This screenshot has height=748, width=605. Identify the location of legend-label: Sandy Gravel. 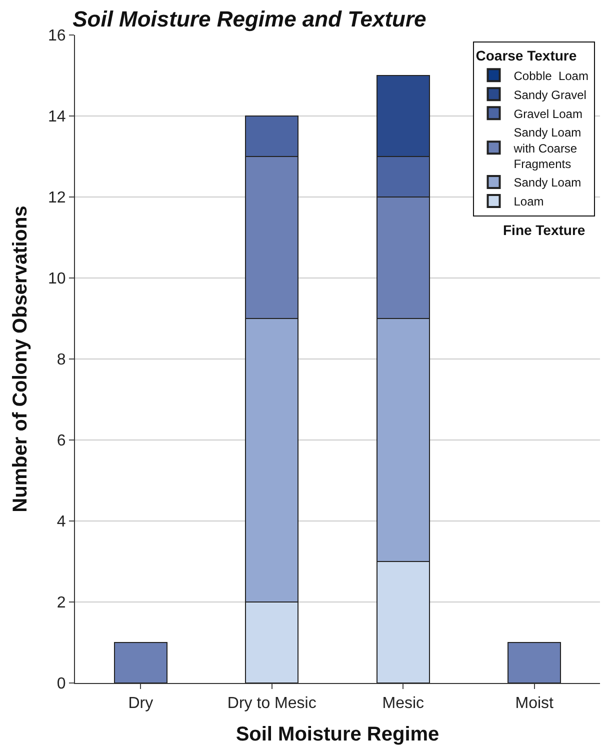
(550, 95).